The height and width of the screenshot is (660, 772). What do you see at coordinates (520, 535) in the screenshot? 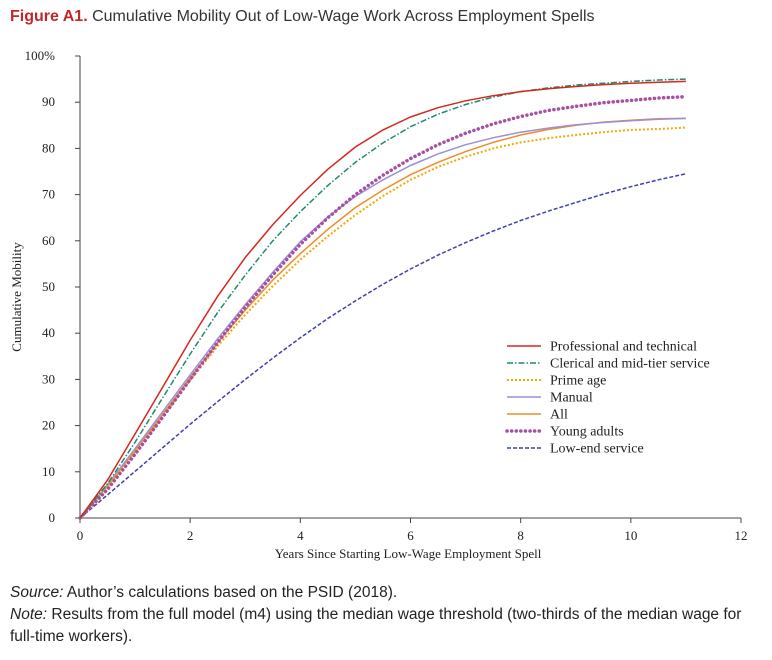
I see `x-tick-label: 8` at bounding box center [520, 535].